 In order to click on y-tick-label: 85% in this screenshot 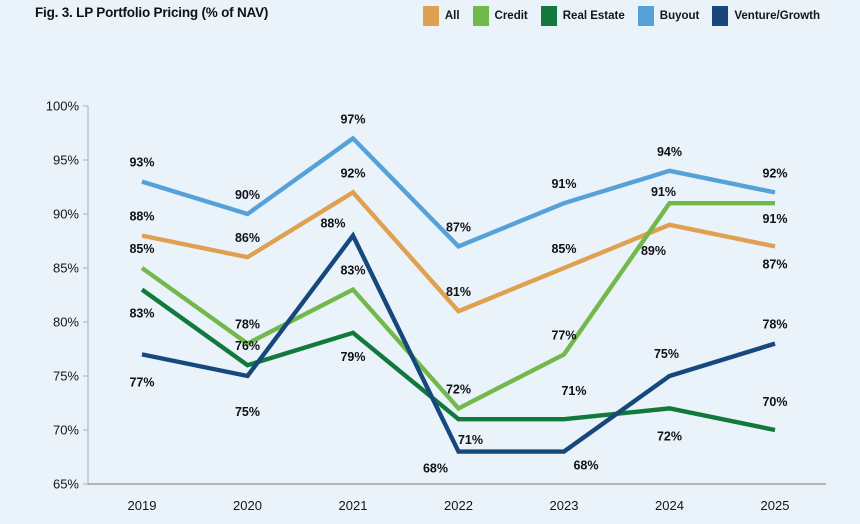, I will do `click(66, 268)`.